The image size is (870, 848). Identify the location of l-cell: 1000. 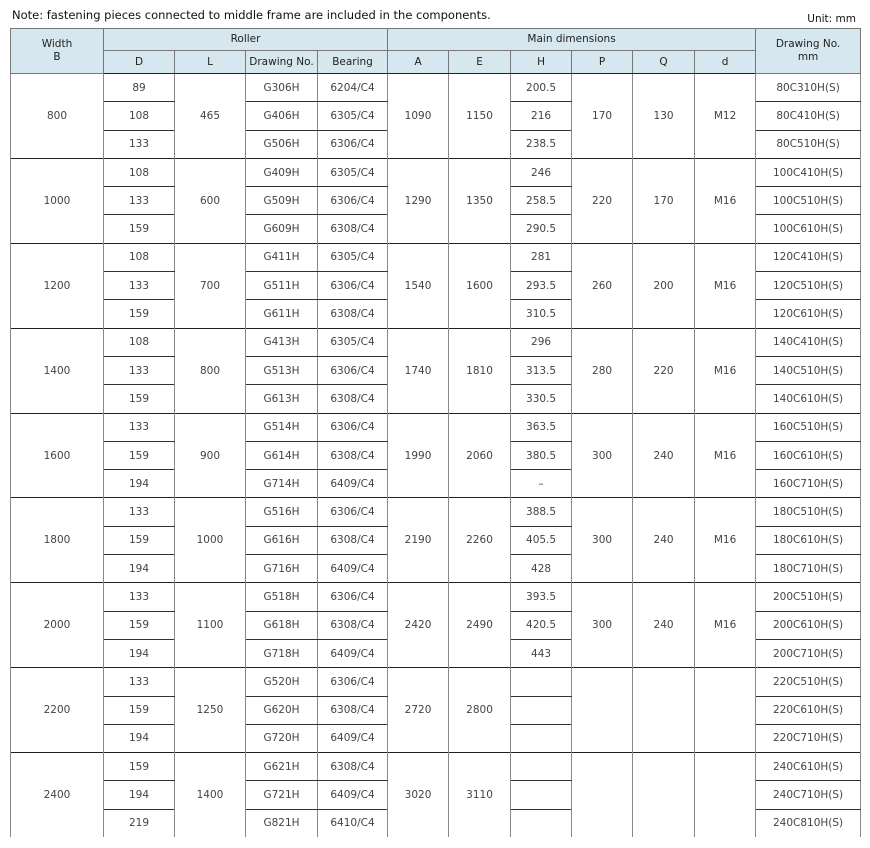
(210, 540).